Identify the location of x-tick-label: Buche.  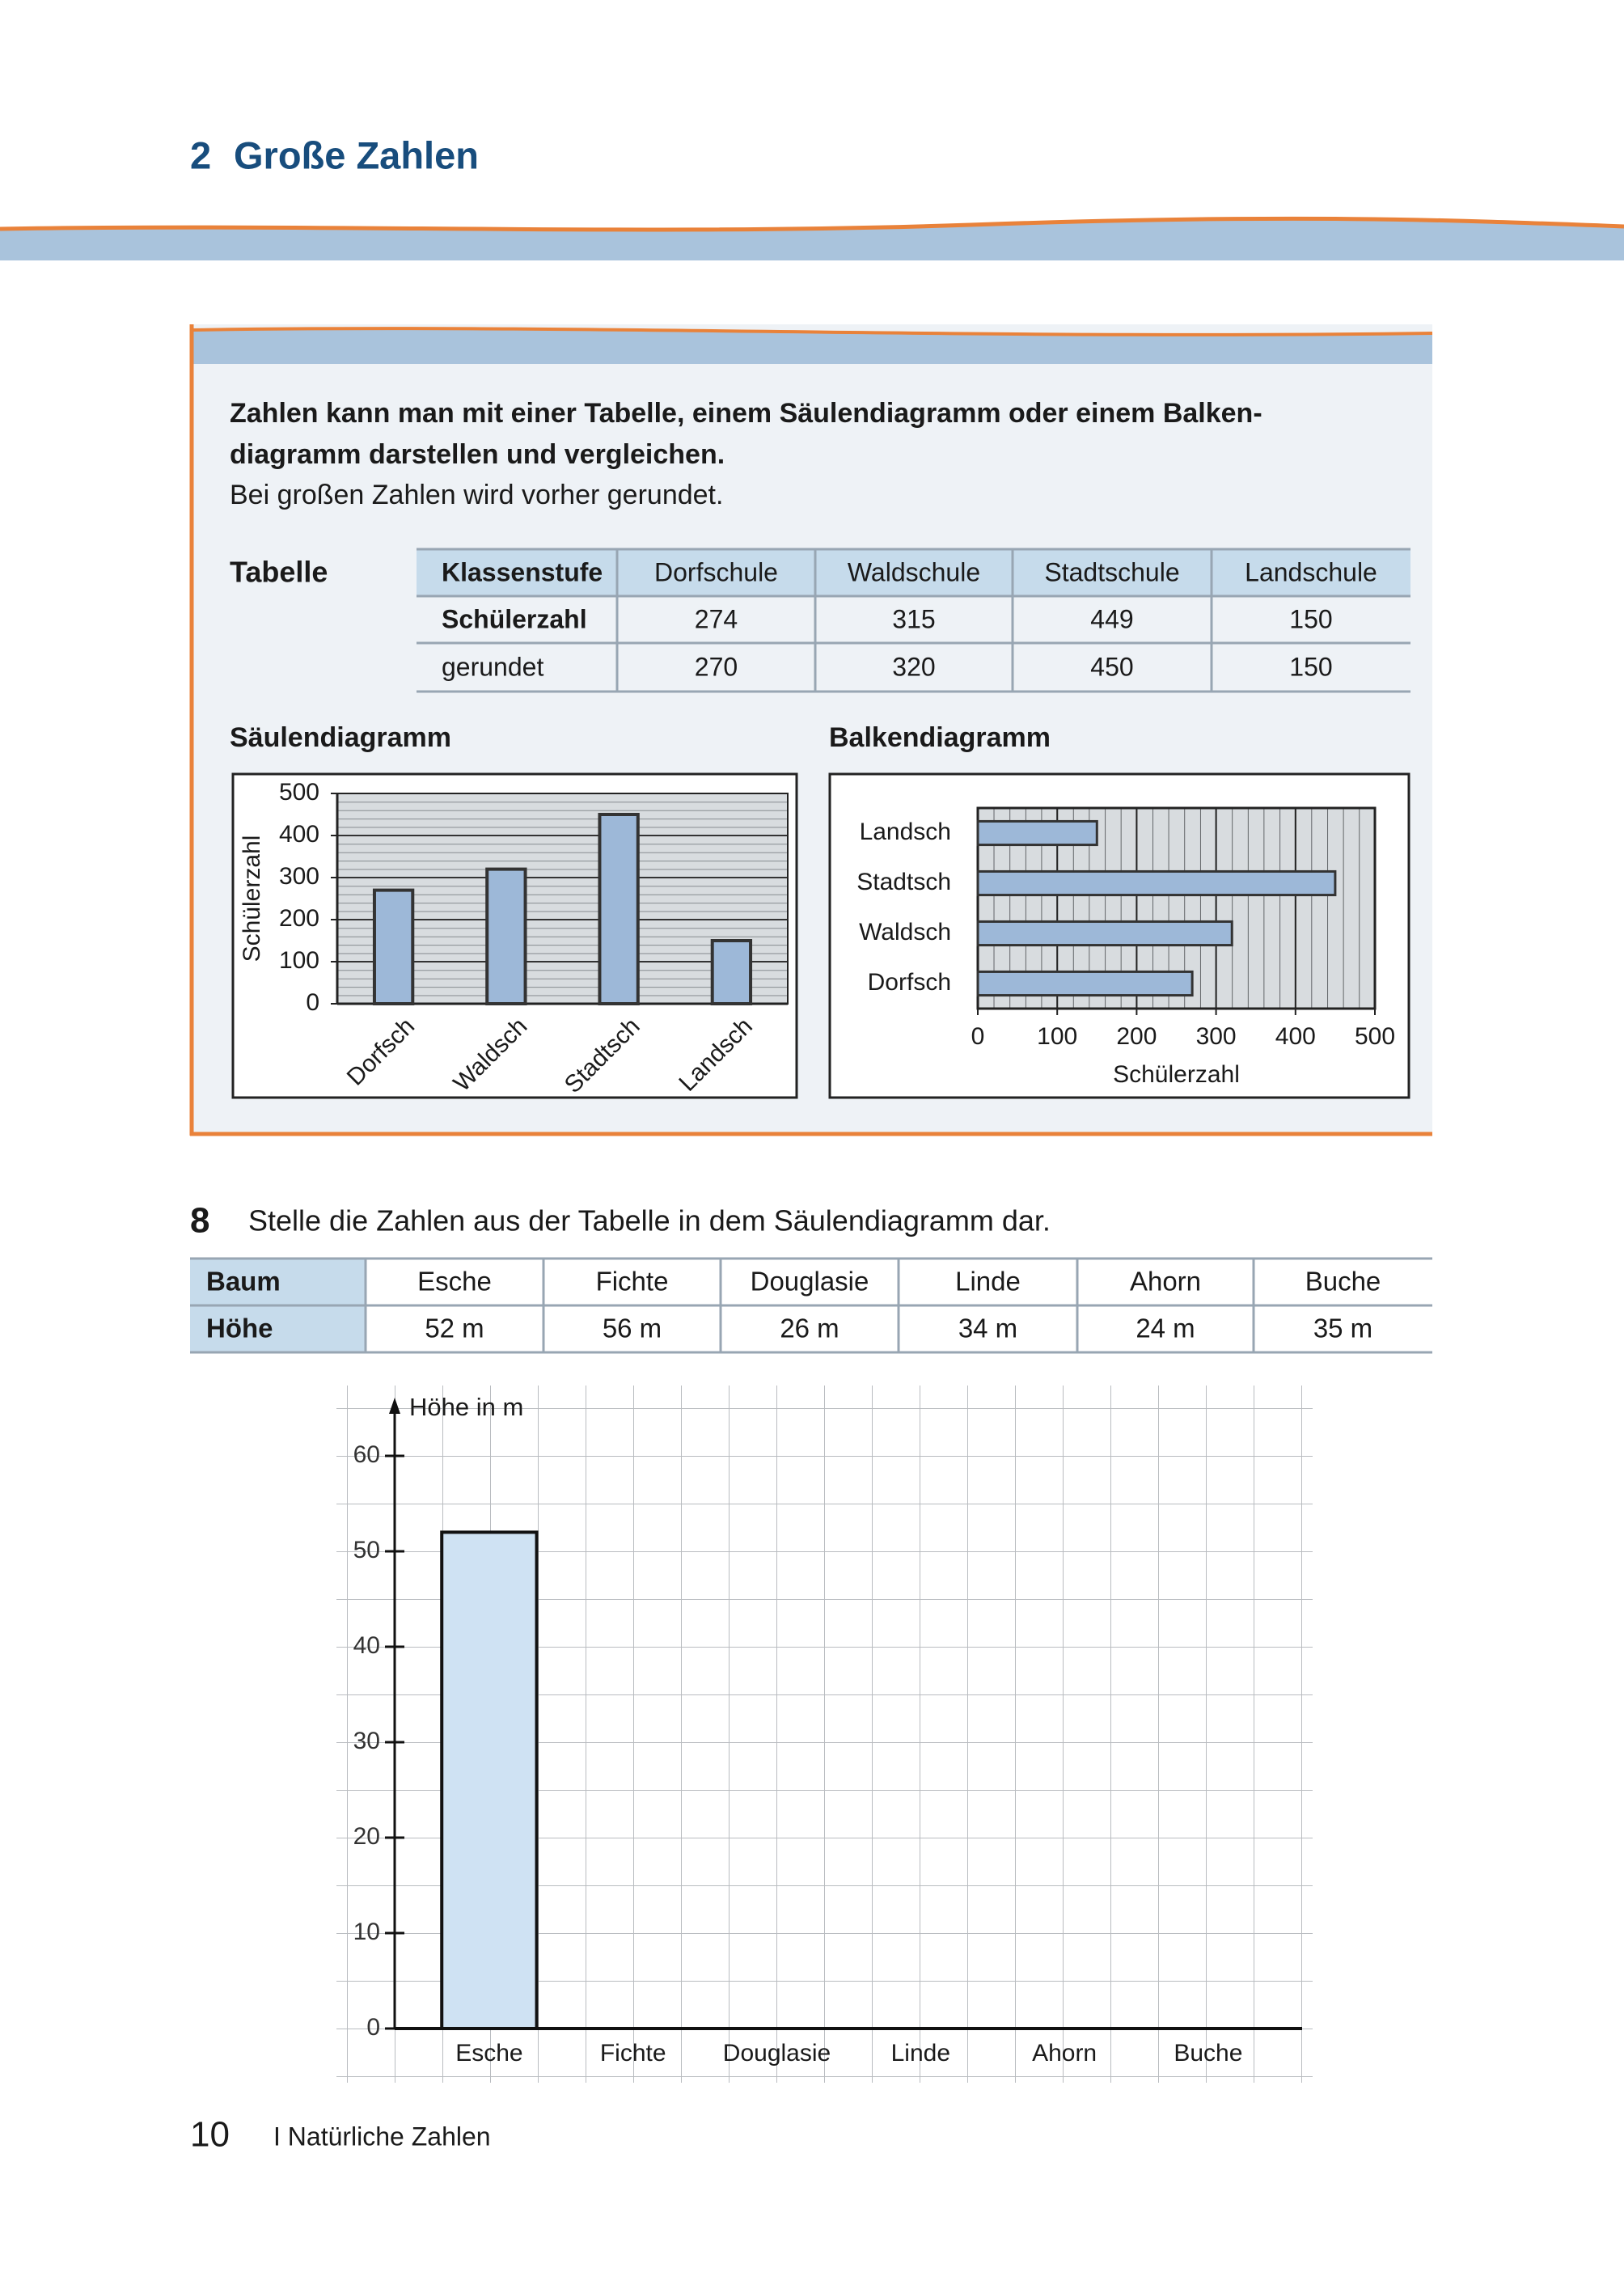
(1208, 2053).